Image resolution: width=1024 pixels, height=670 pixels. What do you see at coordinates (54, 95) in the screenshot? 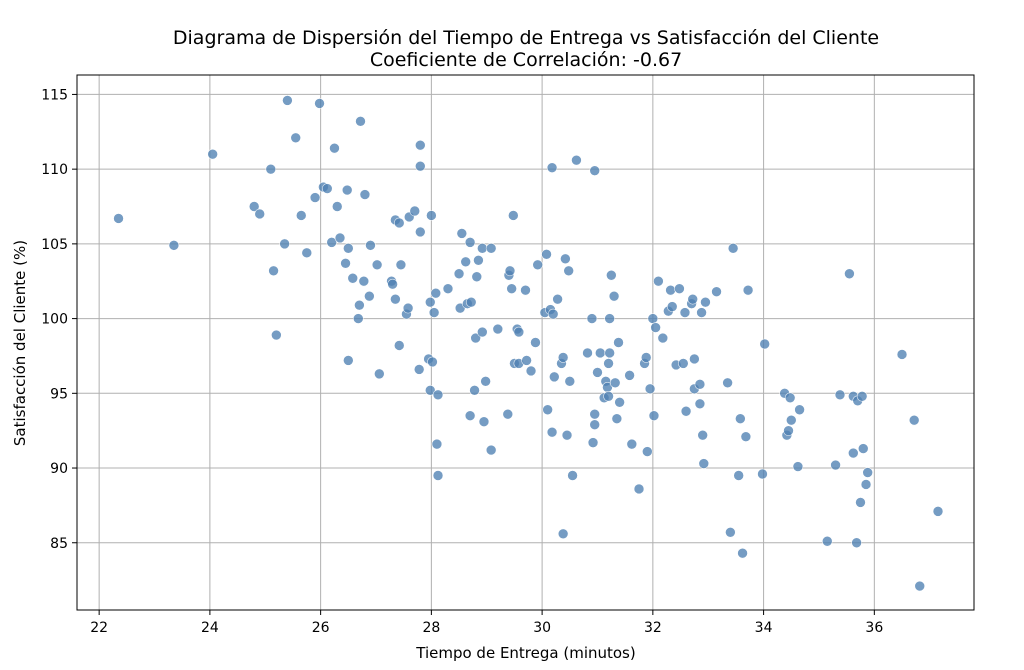
I see `y-tick-label: 115` at bounding box center [54, 95].